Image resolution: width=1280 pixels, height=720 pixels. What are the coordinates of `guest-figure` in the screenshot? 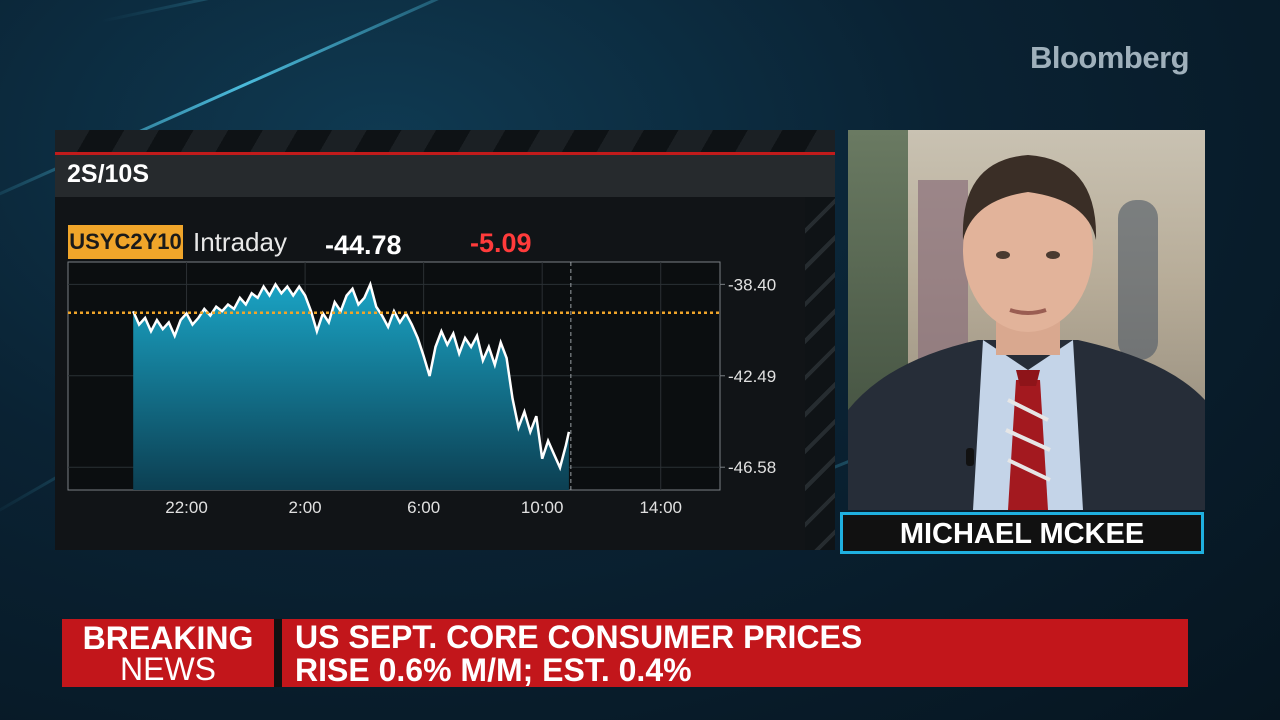 It's located at (1026, 332).